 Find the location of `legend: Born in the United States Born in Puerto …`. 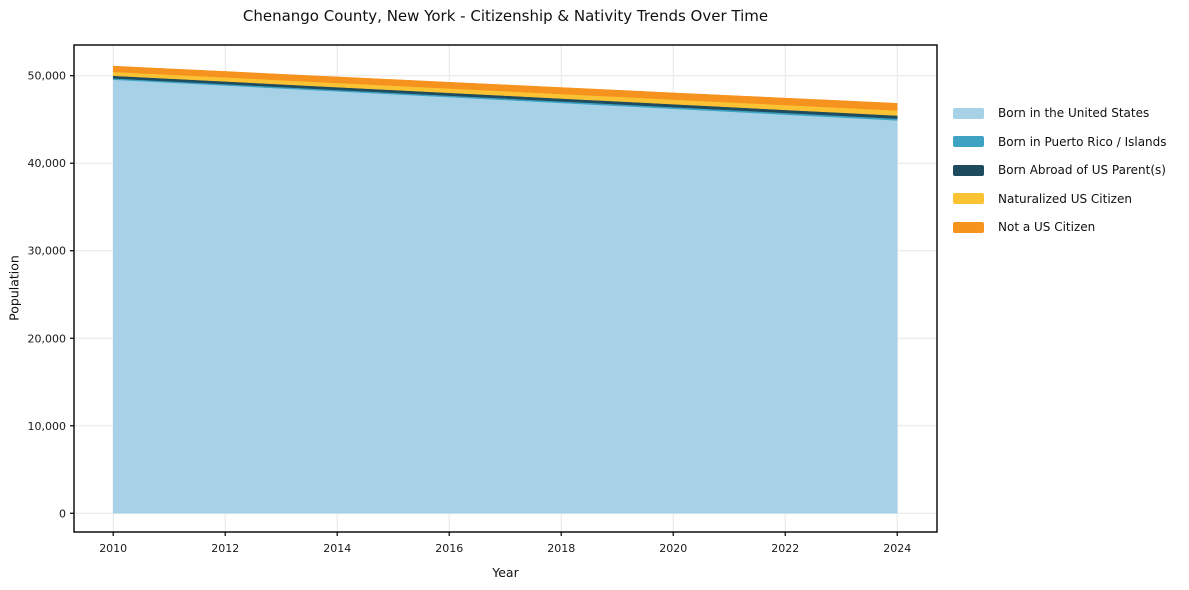

legend: Born in the United States Born in Puerto … is located at coordinates (1060, 170).